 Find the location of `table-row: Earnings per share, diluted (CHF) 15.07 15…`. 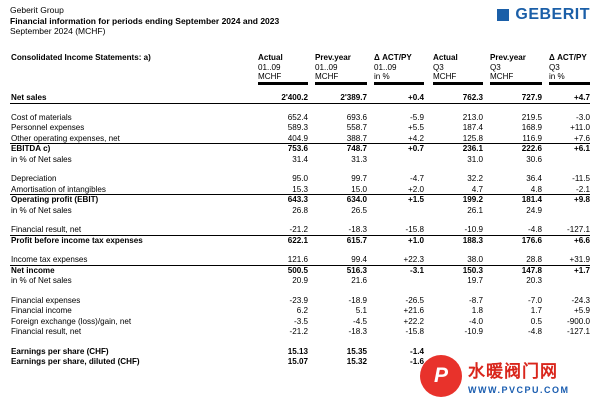

table-row: Earnings per share, diluted (CHF) 15.07 15… is located at coordinates (300, 362).